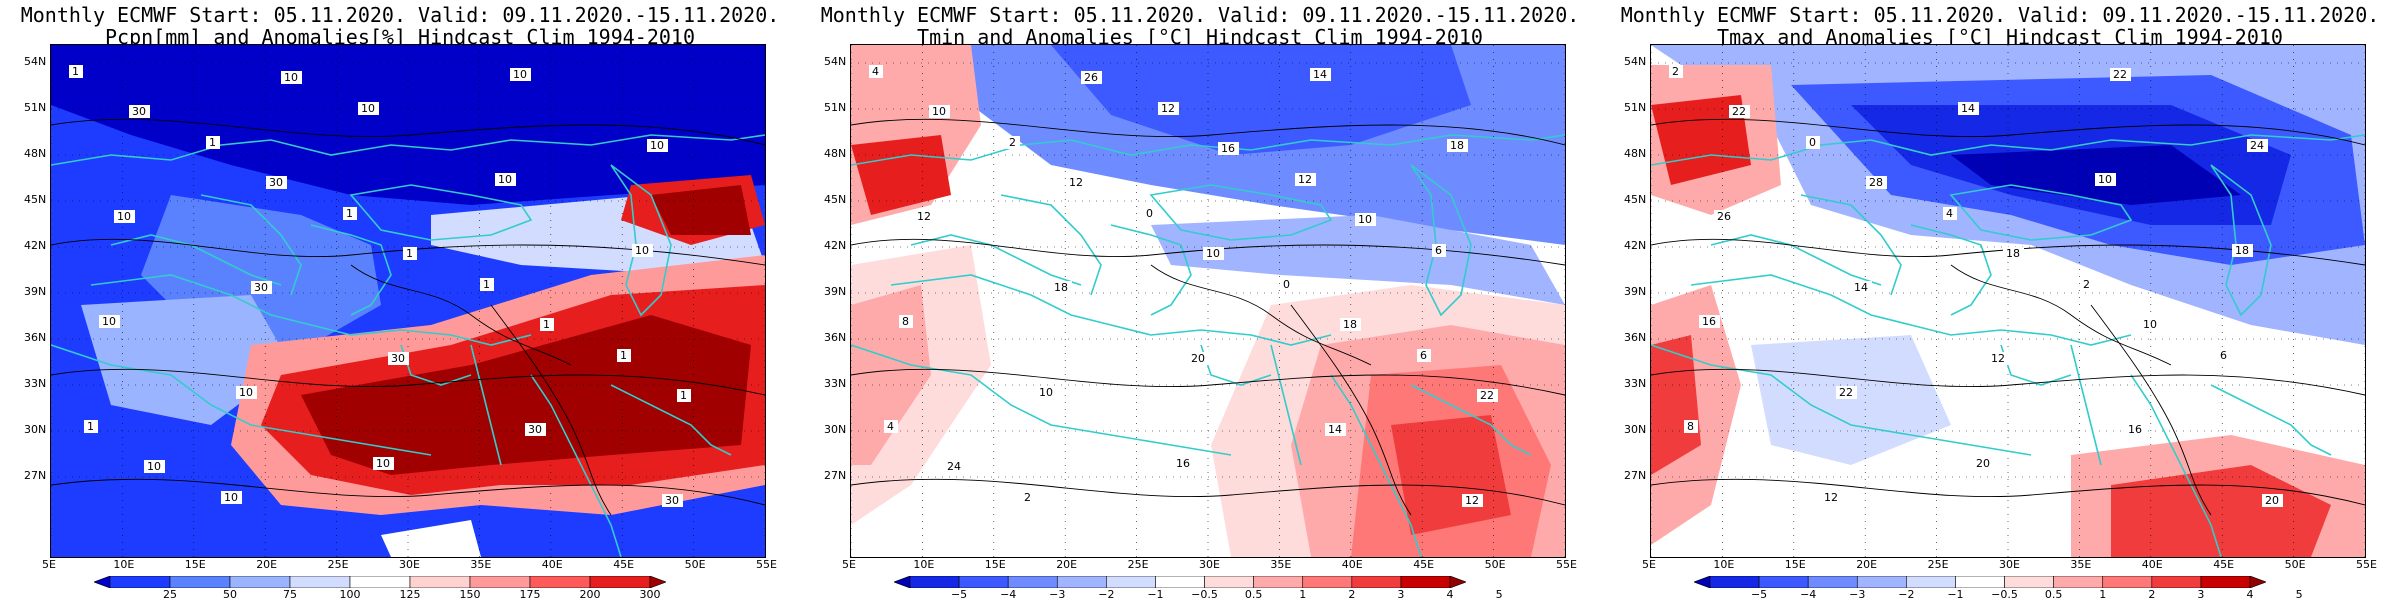 This screenshot has height=601, width=2400. I want to click on longitude-label: 35E, so click(1281, 564).